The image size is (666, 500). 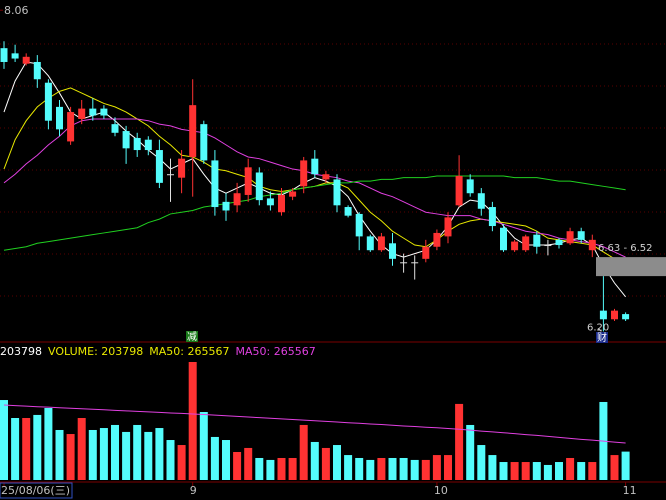 What do you see at coordinates (314, 424) in the screenshot?
I see `volume-ma-line` at bounding box center [314, 424].